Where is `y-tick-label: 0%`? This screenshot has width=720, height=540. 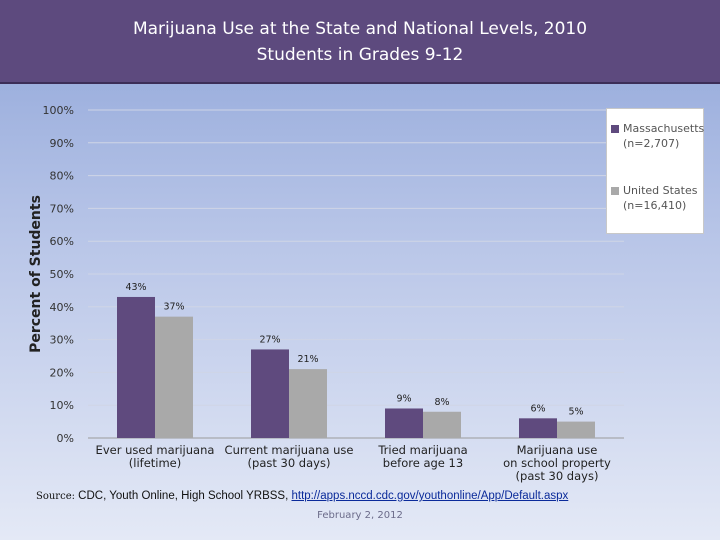
y-tick-label: 0% is located at coordinates (65, 438).